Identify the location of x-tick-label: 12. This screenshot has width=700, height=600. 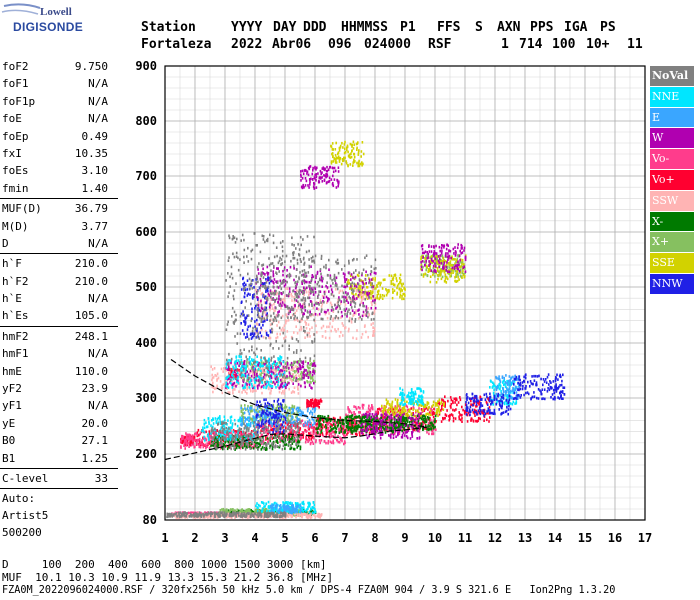
(495, 538).